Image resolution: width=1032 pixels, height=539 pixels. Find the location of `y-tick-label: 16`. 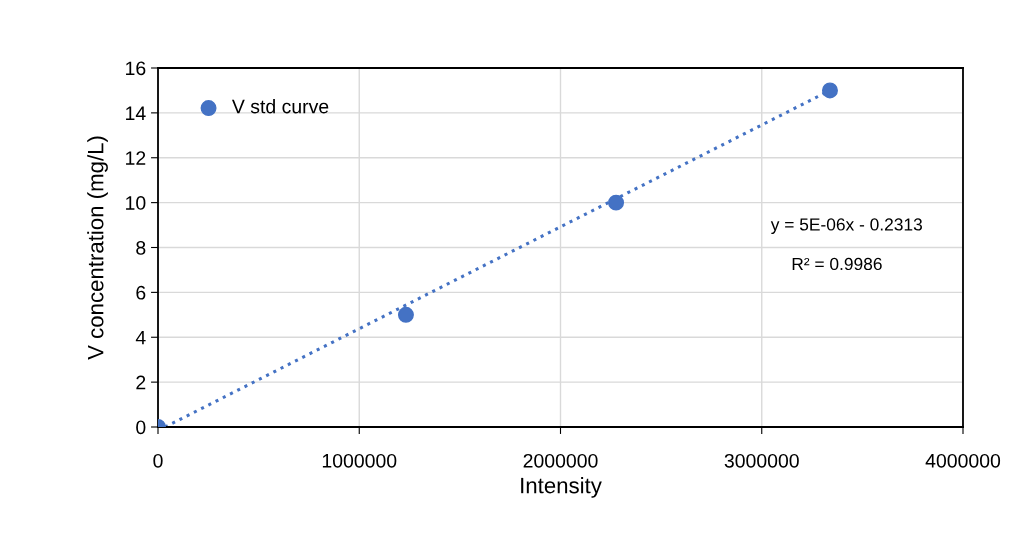

y-tick-label: 16 is located at coordinates (136, 68).